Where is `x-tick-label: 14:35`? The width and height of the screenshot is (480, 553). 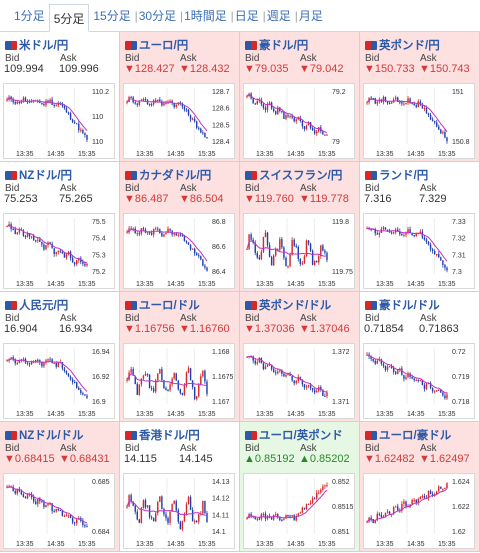
x-tick-label: 14:35 is located at coordinates (416, 284).